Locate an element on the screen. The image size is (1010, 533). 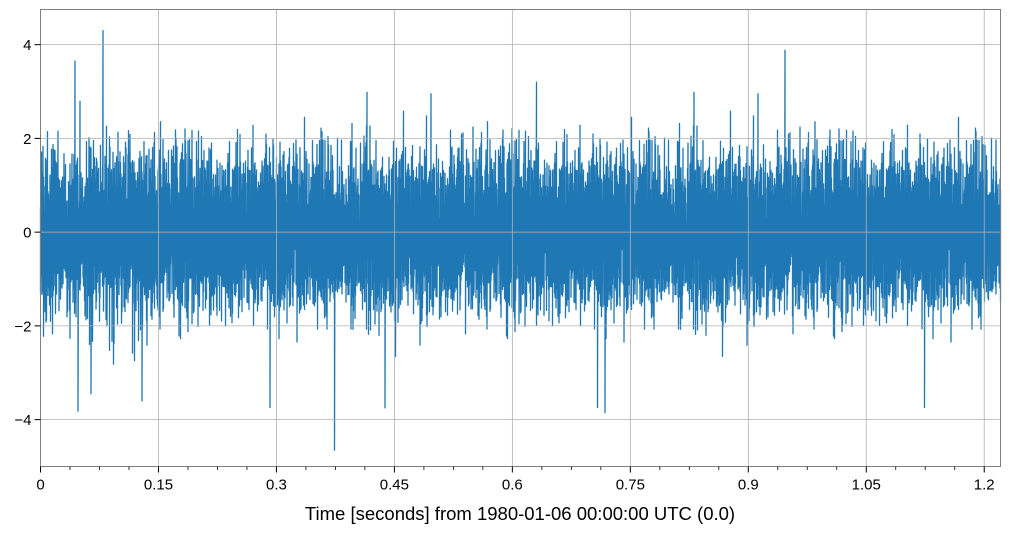
y-tick-label: 2 is located at coordinates (27, 139).